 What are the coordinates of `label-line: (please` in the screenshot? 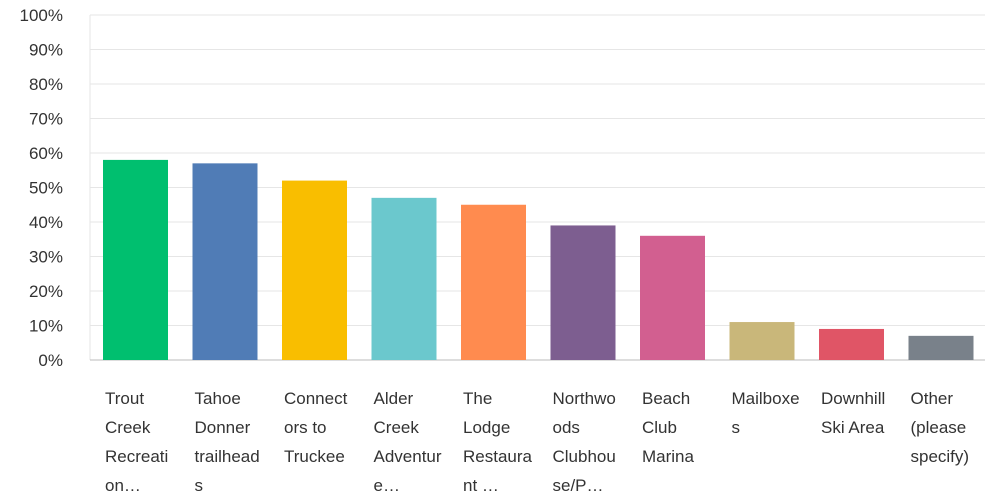 It's located at (939, 427).